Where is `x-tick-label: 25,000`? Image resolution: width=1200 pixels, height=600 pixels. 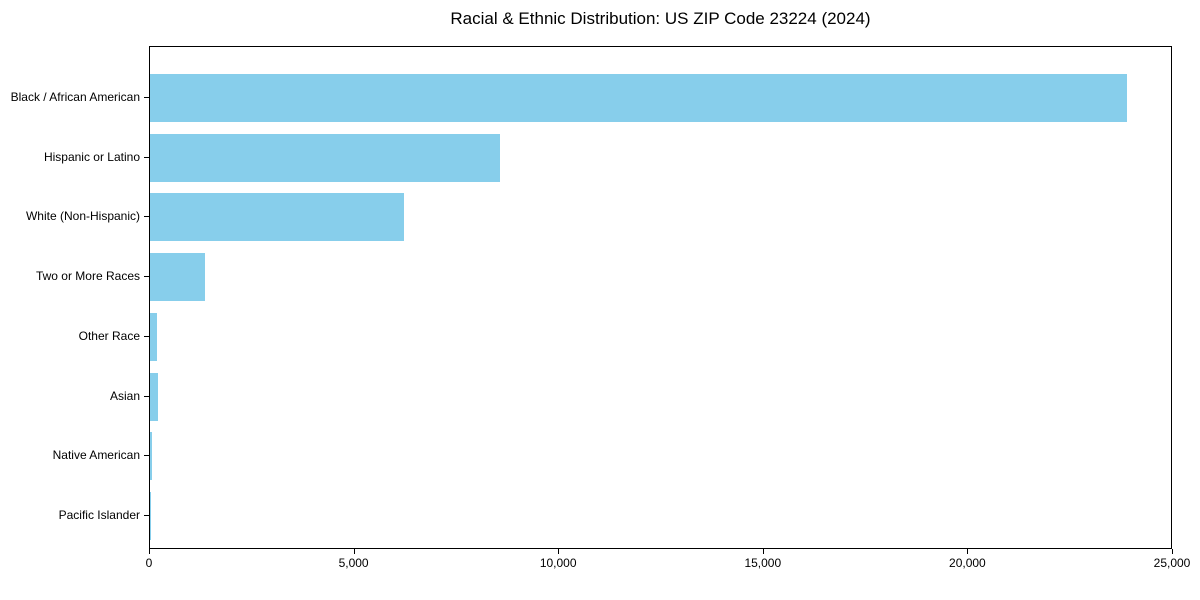
x-tick-label: 25,000 is located at coordinates (1172, 563).